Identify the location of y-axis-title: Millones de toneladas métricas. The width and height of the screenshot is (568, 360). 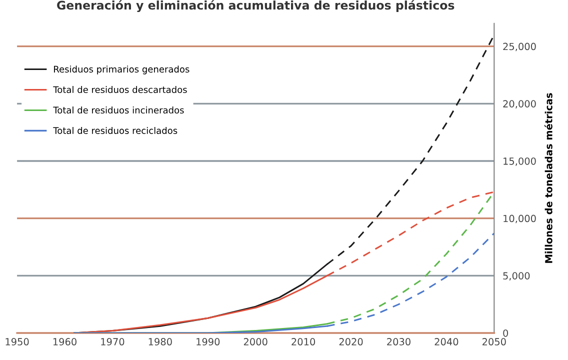
(548, 178).